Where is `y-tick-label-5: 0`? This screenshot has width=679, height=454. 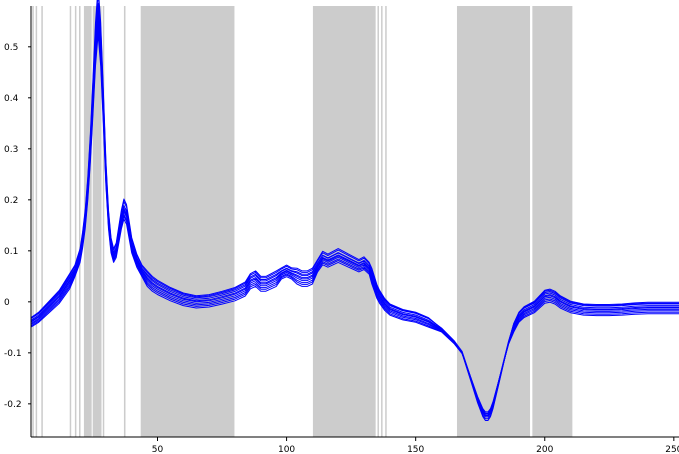
y-tick-label-5: 0 is located at coordinates (7, 303).